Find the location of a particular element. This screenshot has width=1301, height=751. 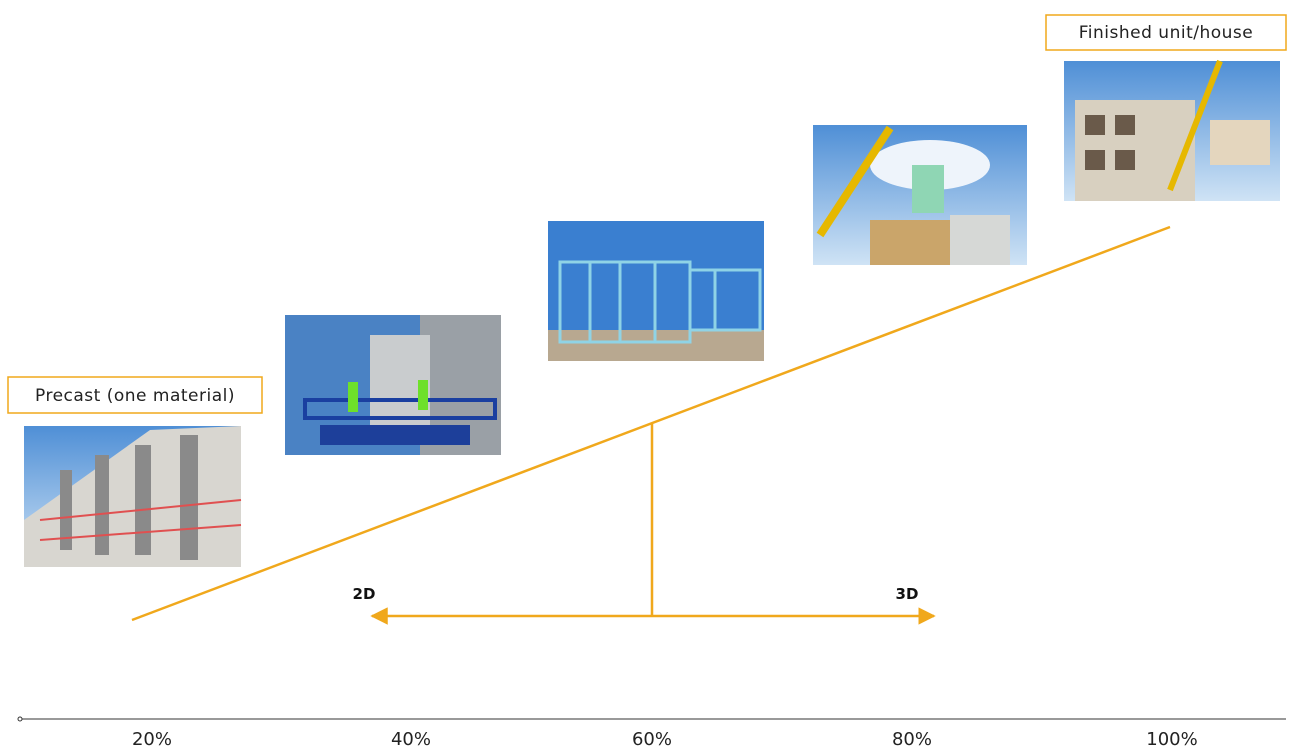

axis-tick-label: 100% is located at coordinates (1171, 739).